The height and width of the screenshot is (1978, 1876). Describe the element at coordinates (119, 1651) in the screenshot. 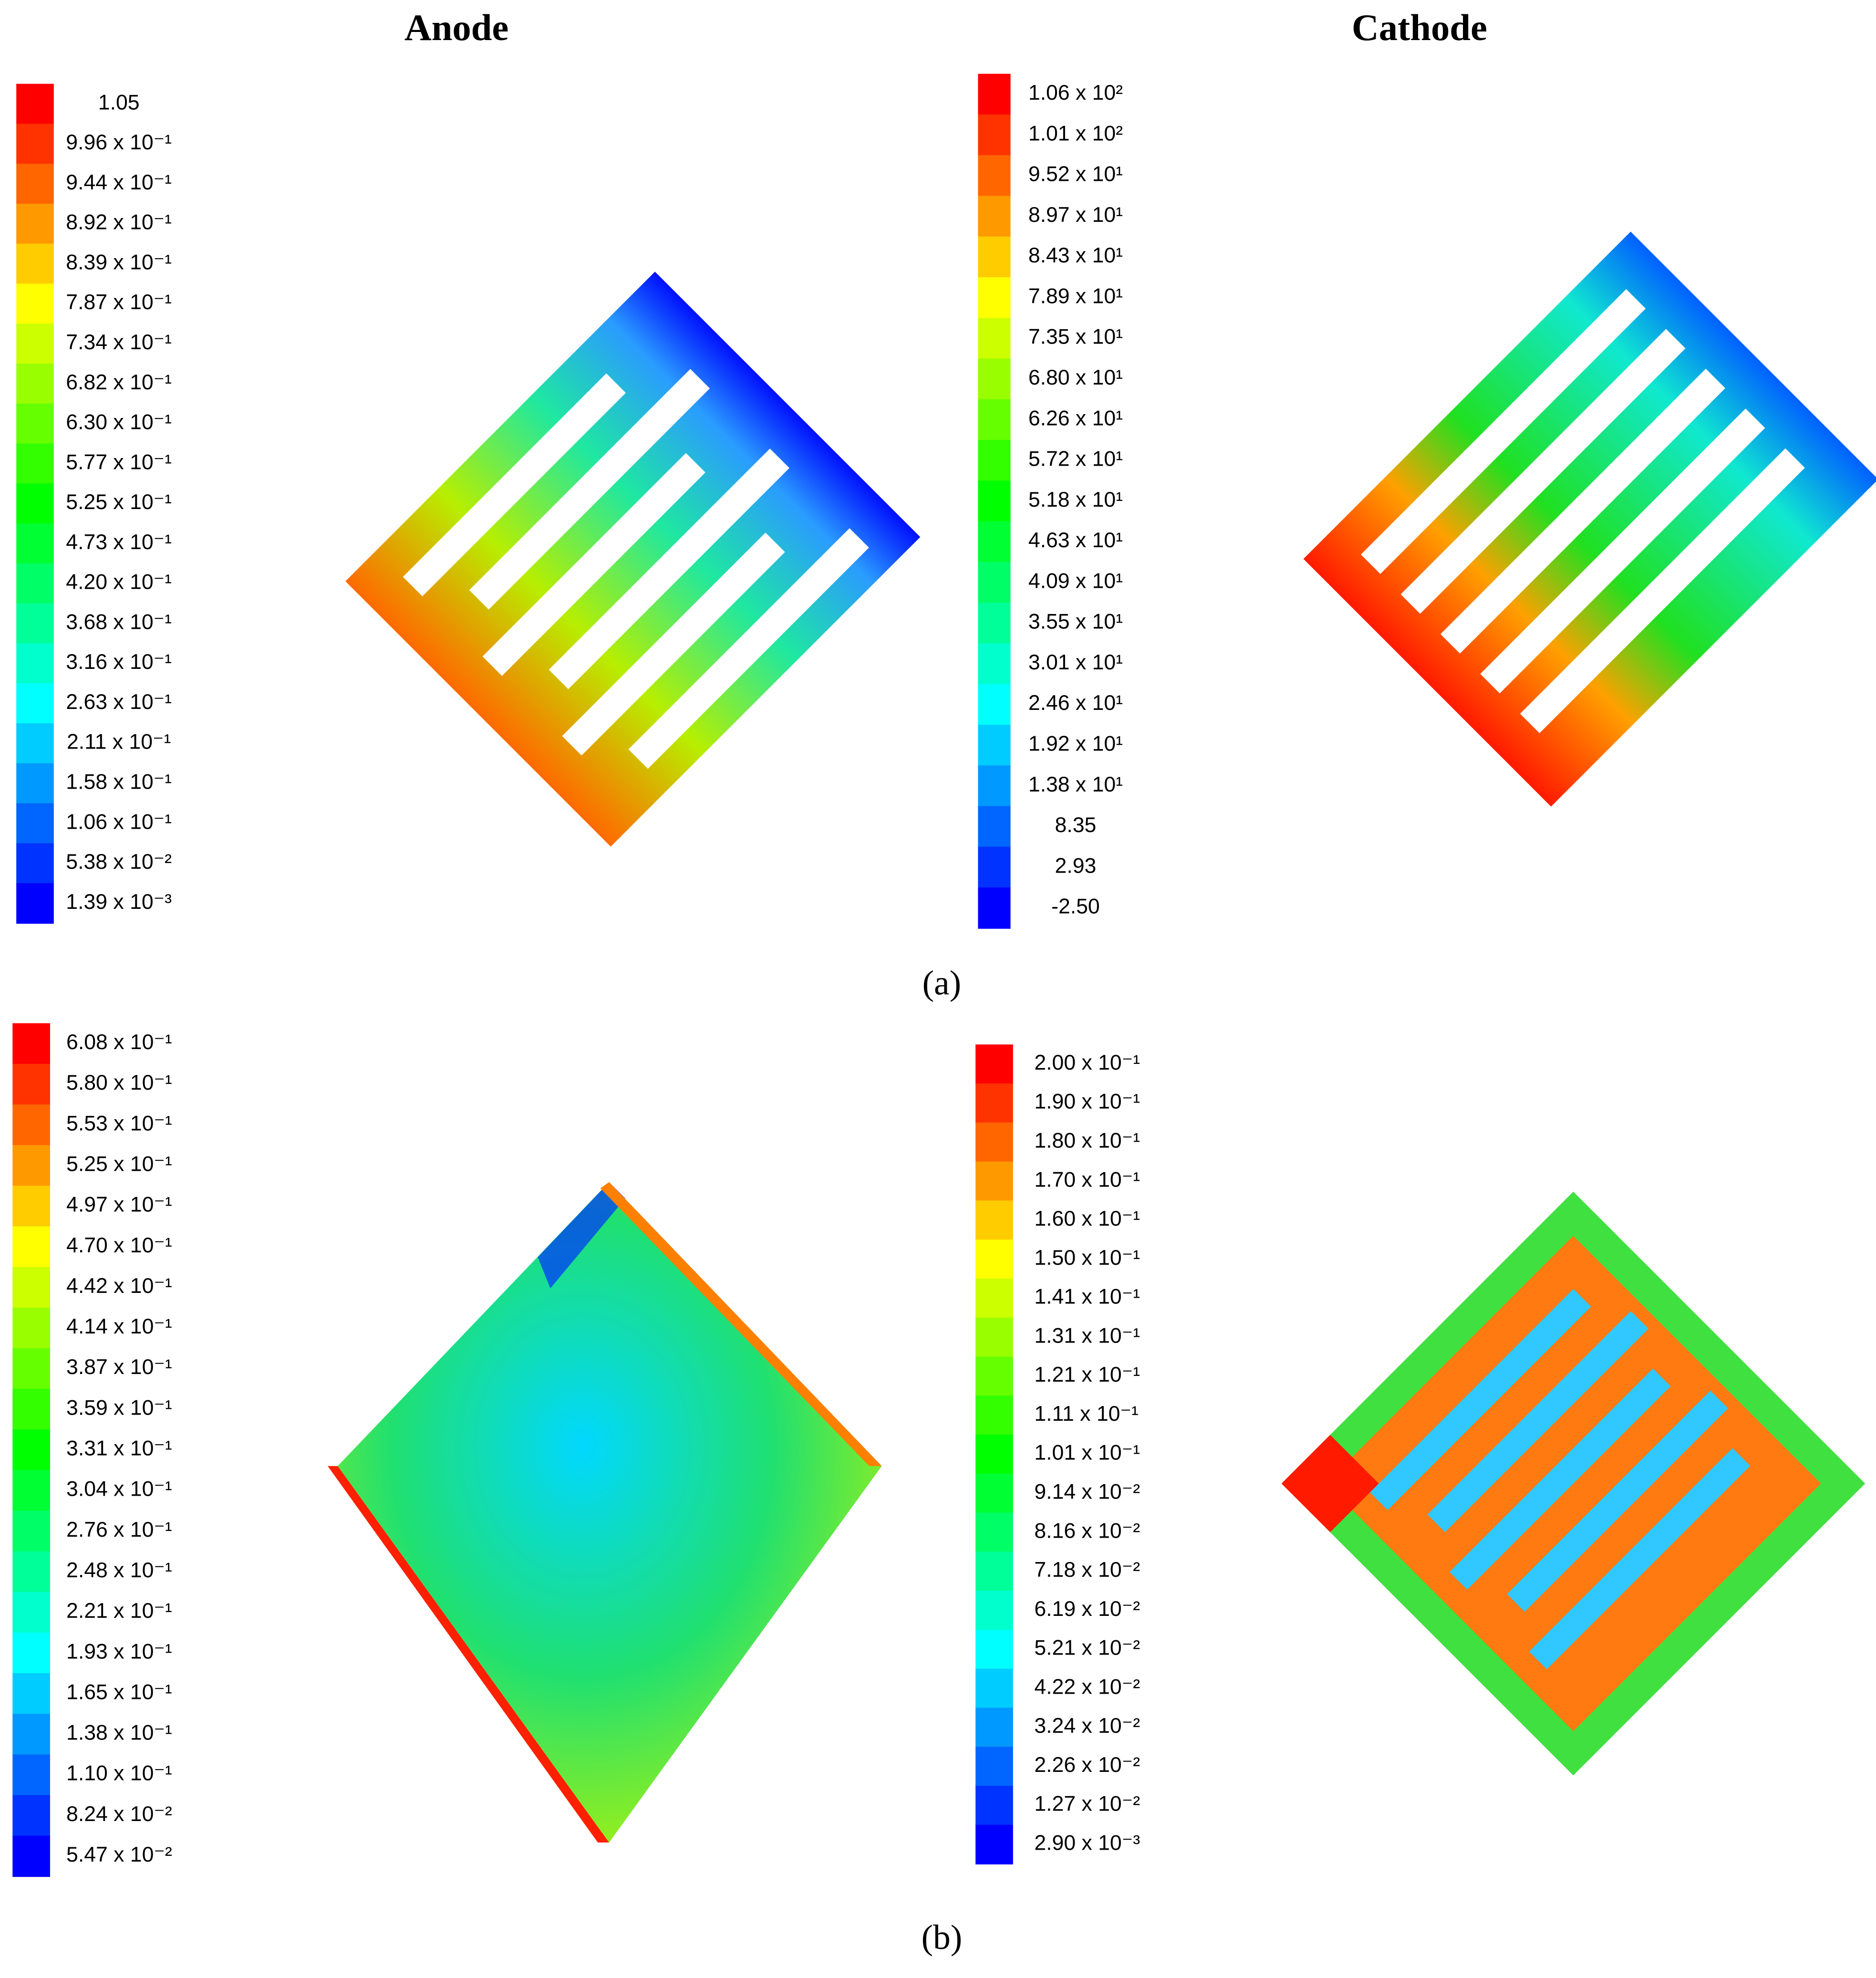

I see `legend-label: 1.93 x 10⁻¹` at that location.